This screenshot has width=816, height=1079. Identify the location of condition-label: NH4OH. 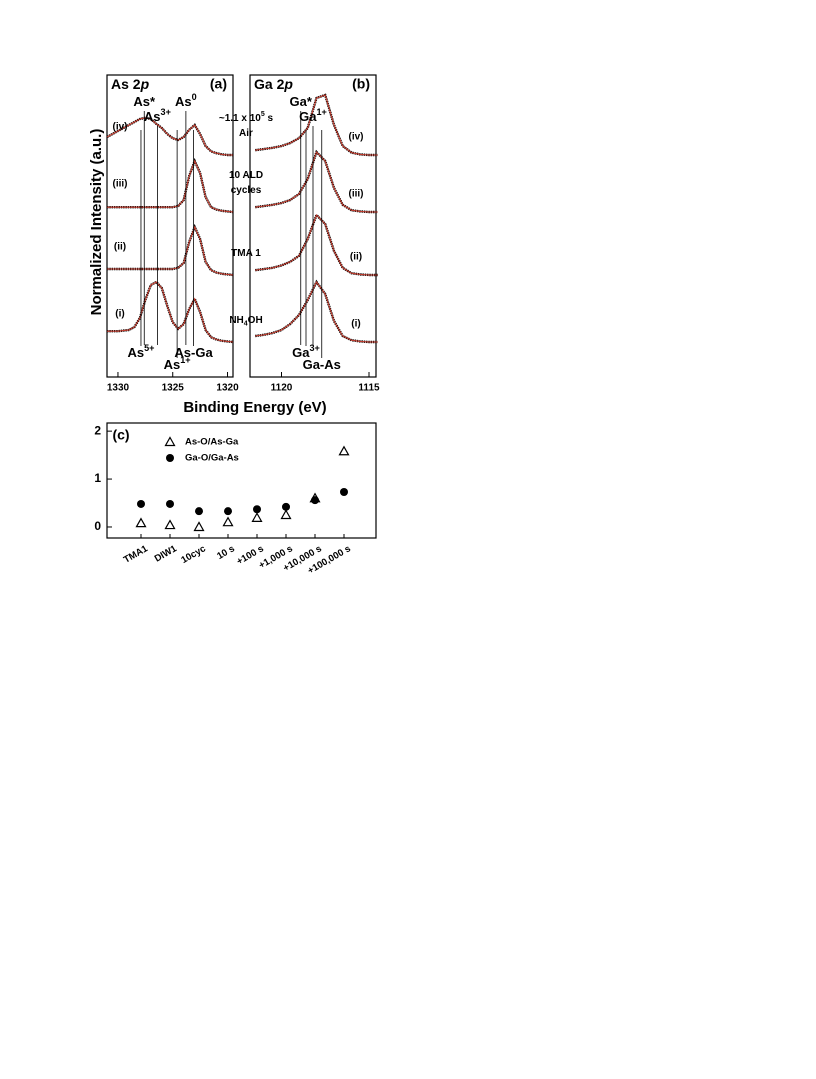
(245, 321).